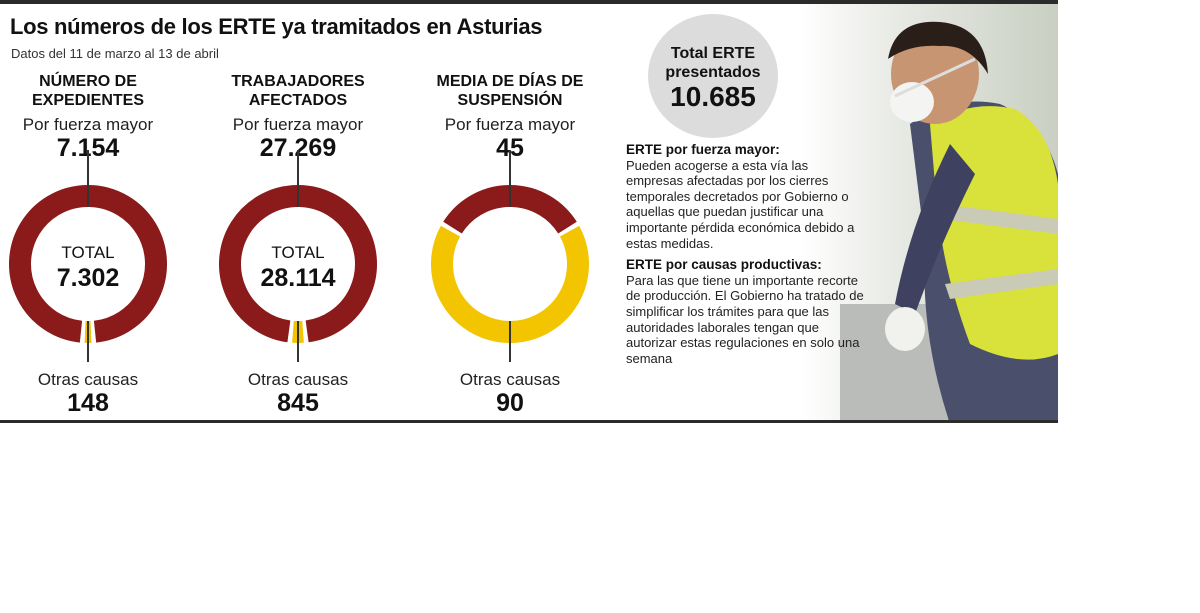 Image resolution: width=1200 pixels, height=613 pixels. What do you see at coordinates (88, 278) in the screenshot?
I see `total-value: 7.302` at bounding box center [88, 278].